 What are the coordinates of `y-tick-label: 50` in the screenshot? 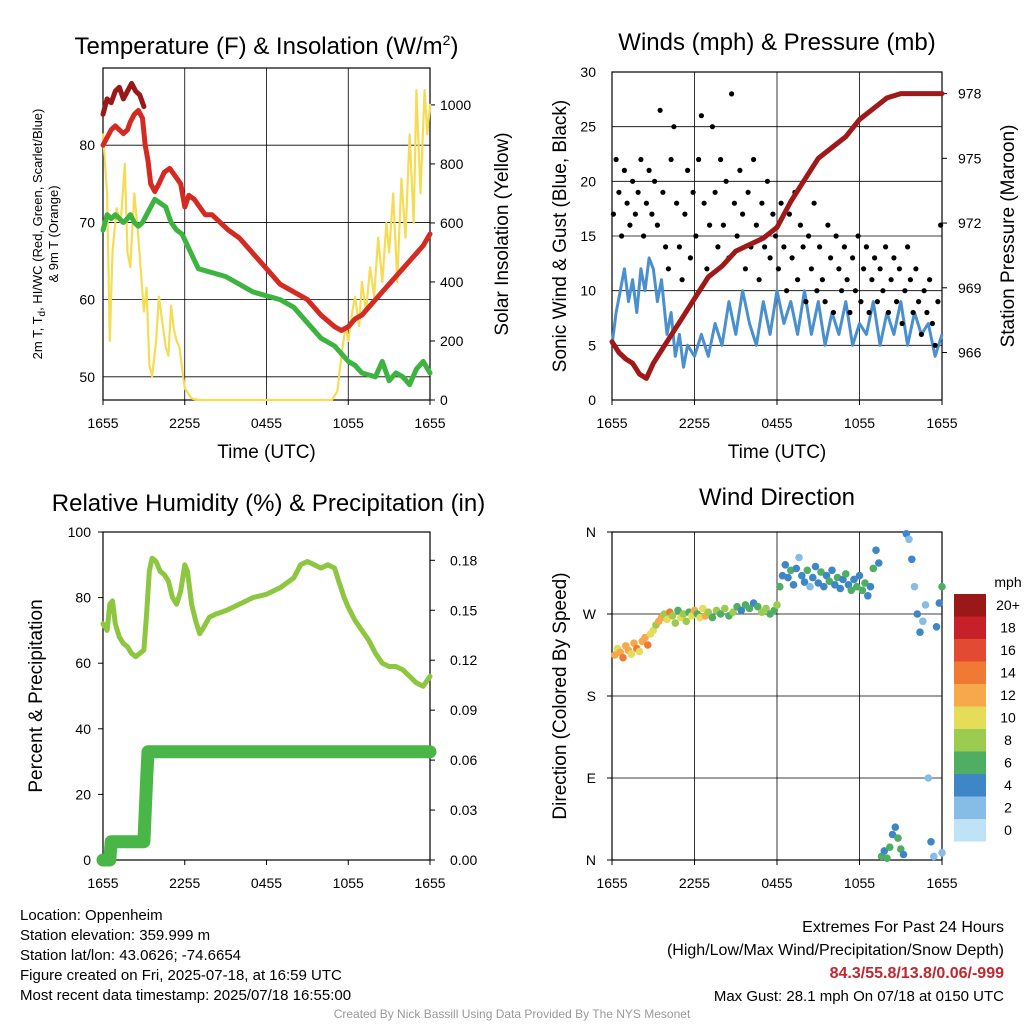 It's located at (87, 377).